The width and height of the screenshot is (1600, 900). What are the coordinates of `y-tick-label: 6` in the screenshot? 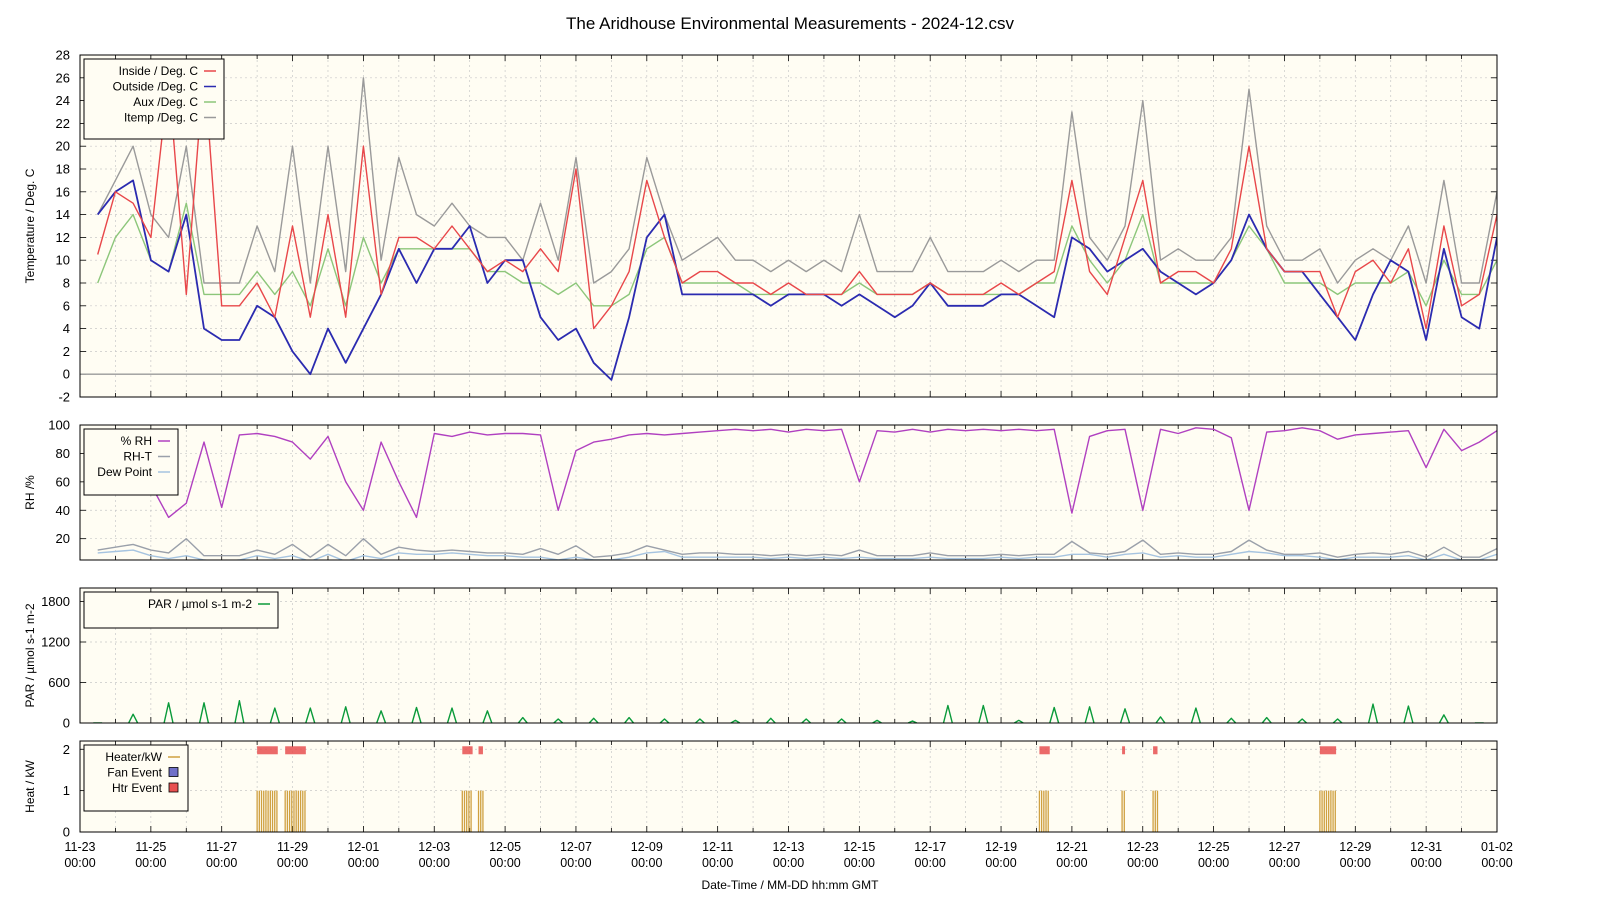 It's located at (66, 305).